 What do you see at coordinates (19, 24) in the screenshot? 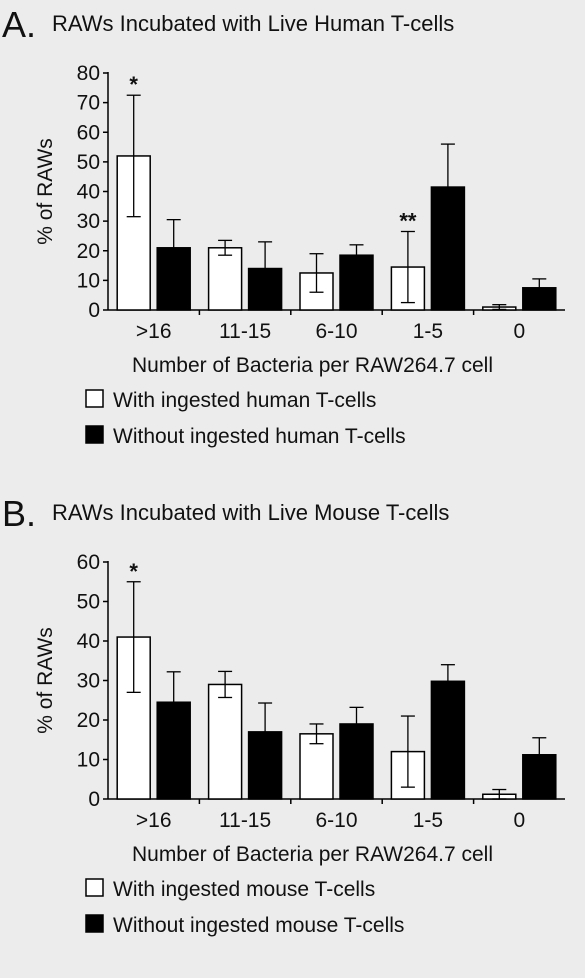
I see `panel-letter: A.` at bounding box center [19, 24].